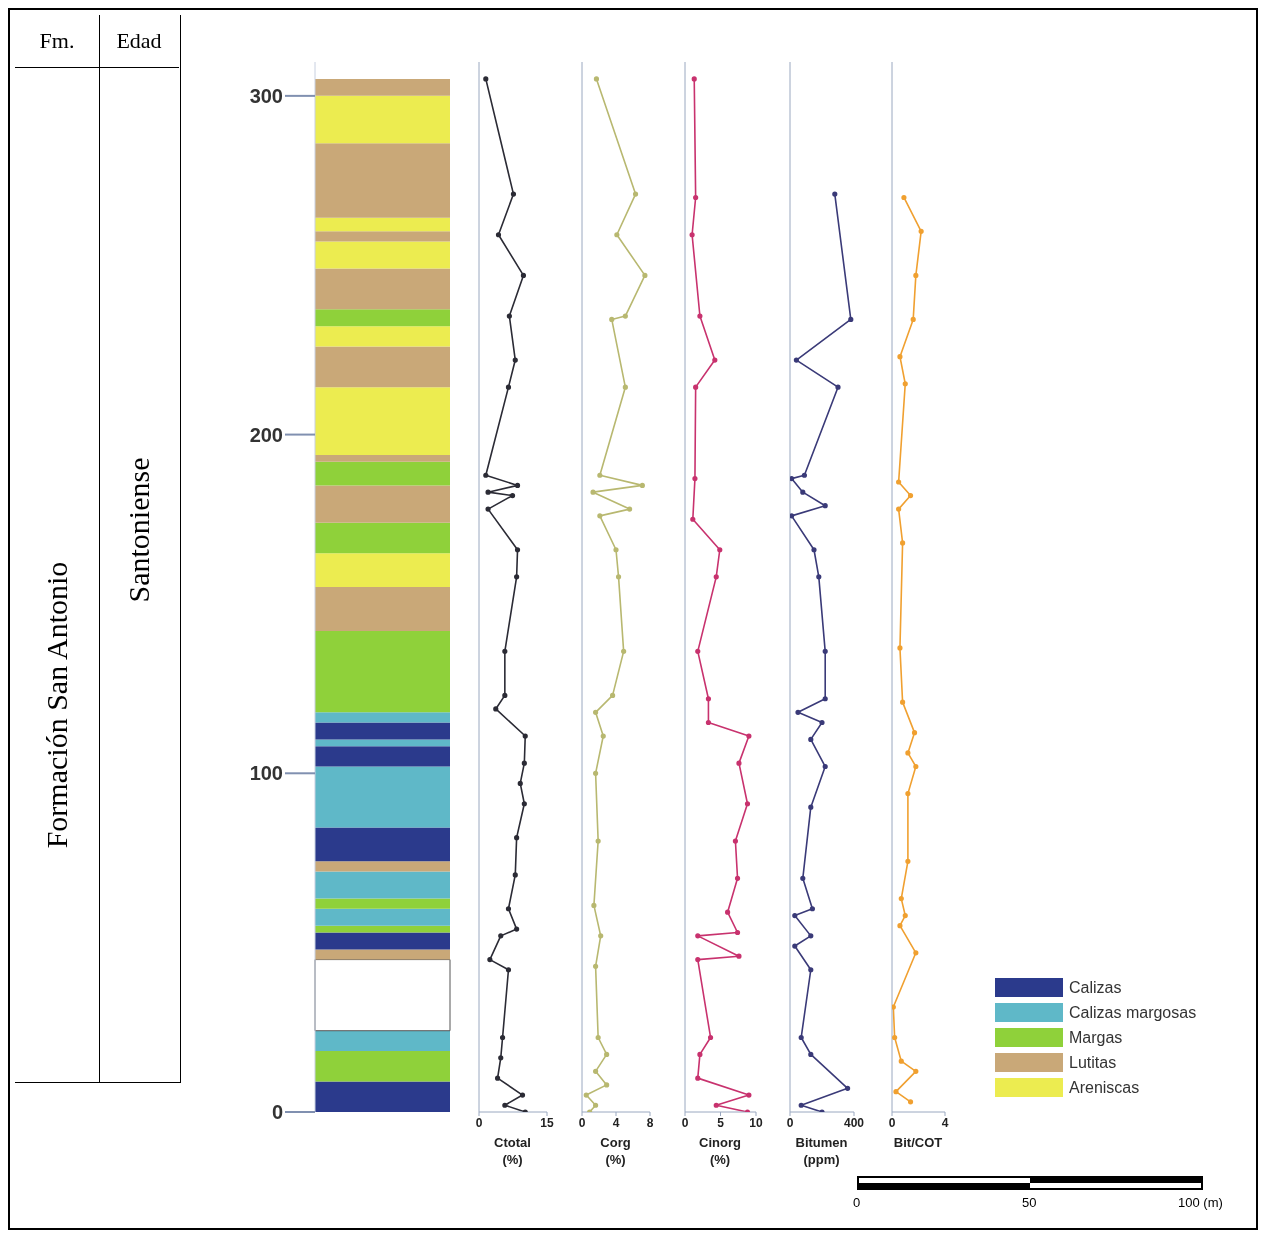 The height and width of the screenshot is (1233, 1268). I want to click on text: 0, so click(857, 1202).